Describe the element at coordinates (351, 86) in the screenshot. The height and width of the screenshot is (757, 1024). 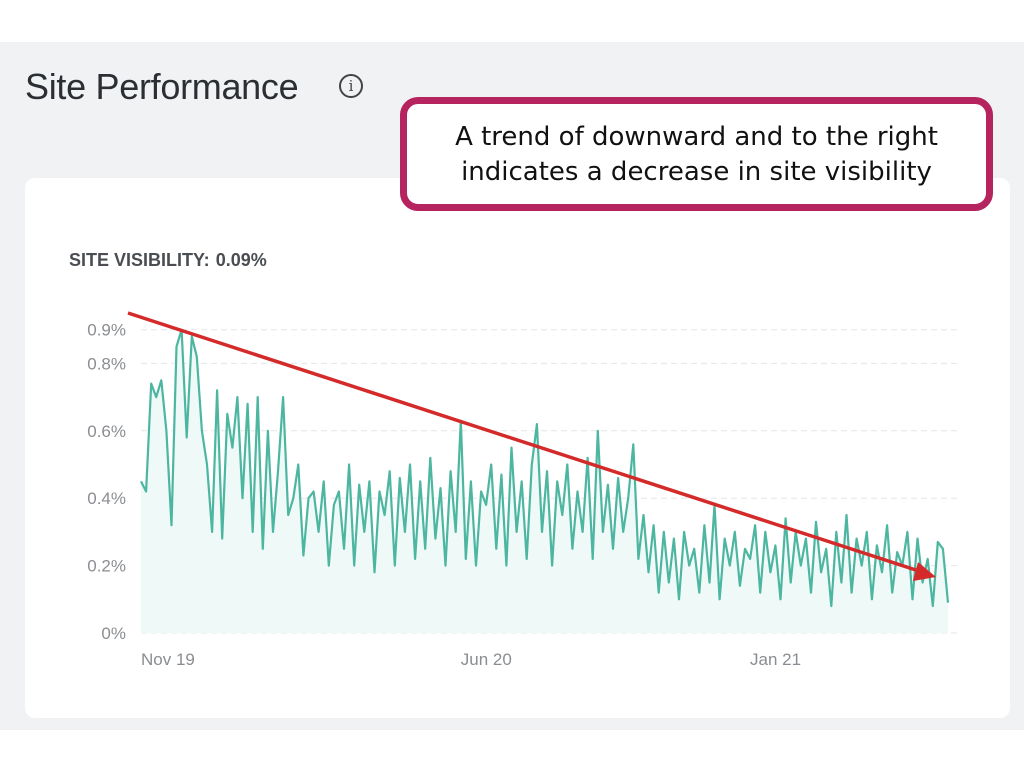
I see `info-circle-icon: i` at that location.